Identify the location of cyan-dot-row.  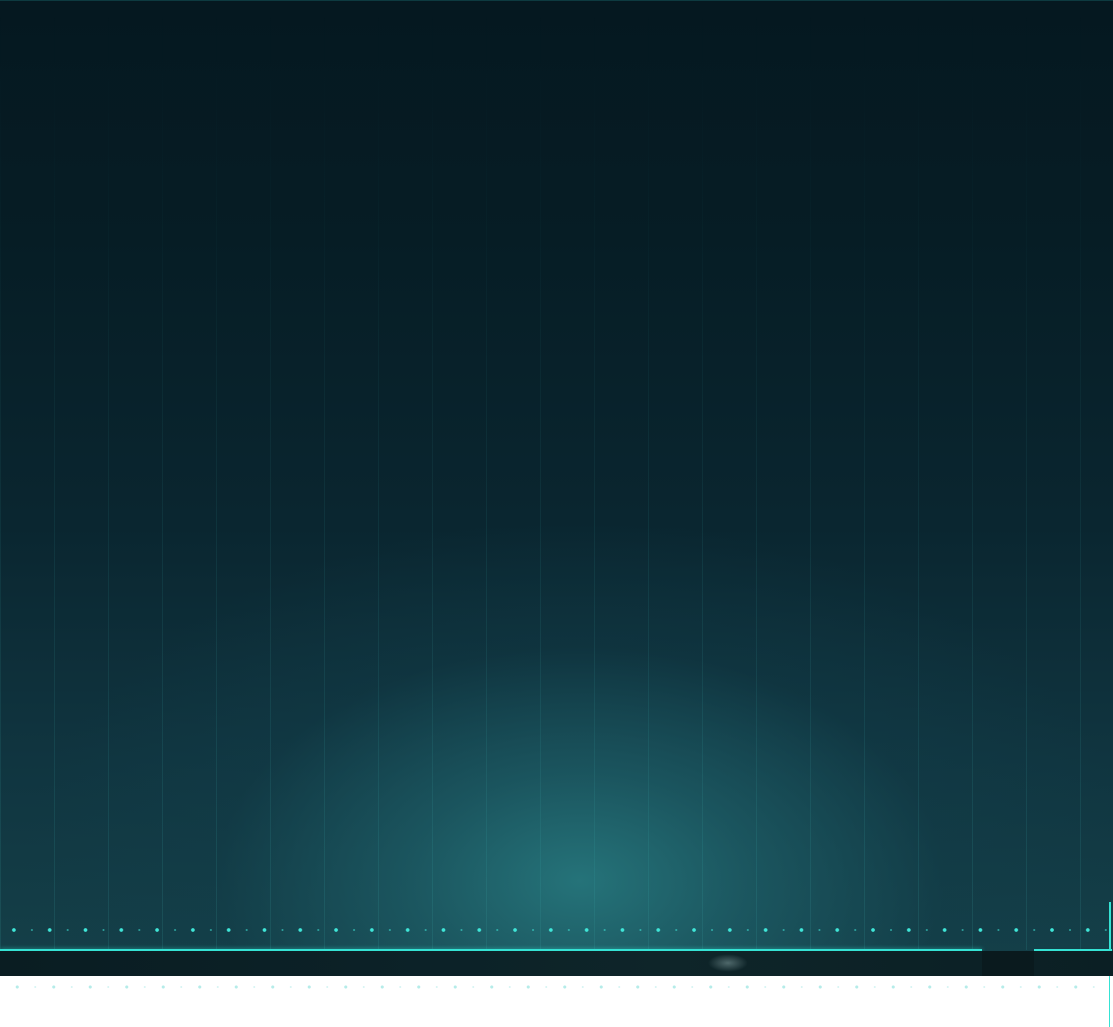
(555, 930).